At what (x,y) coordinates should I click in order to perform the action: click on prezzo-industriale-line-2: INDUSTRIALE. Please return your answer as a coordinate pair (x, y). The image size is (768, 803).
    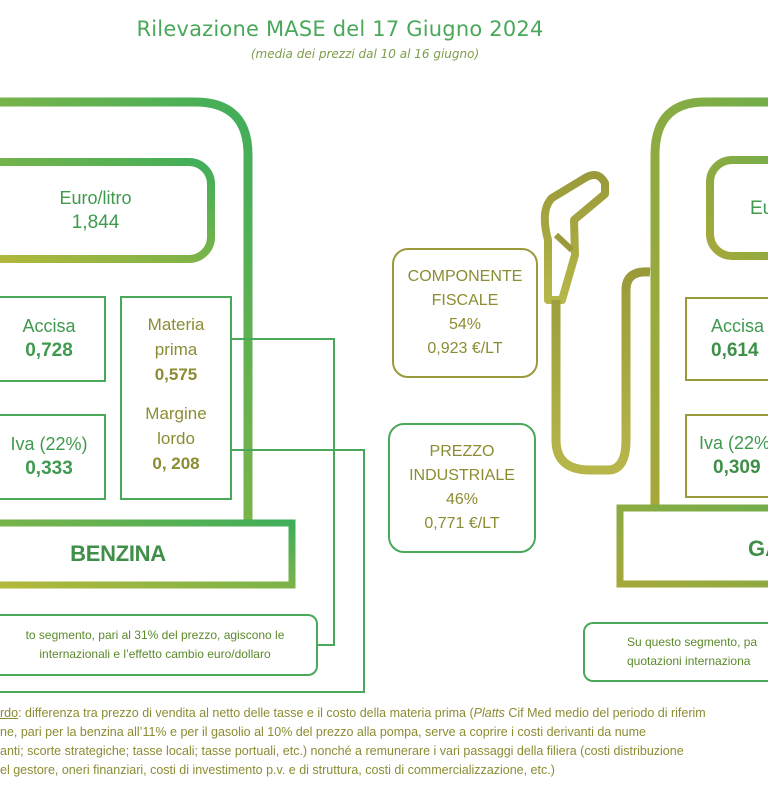
    Looking at the image, I should click on (462, 475).